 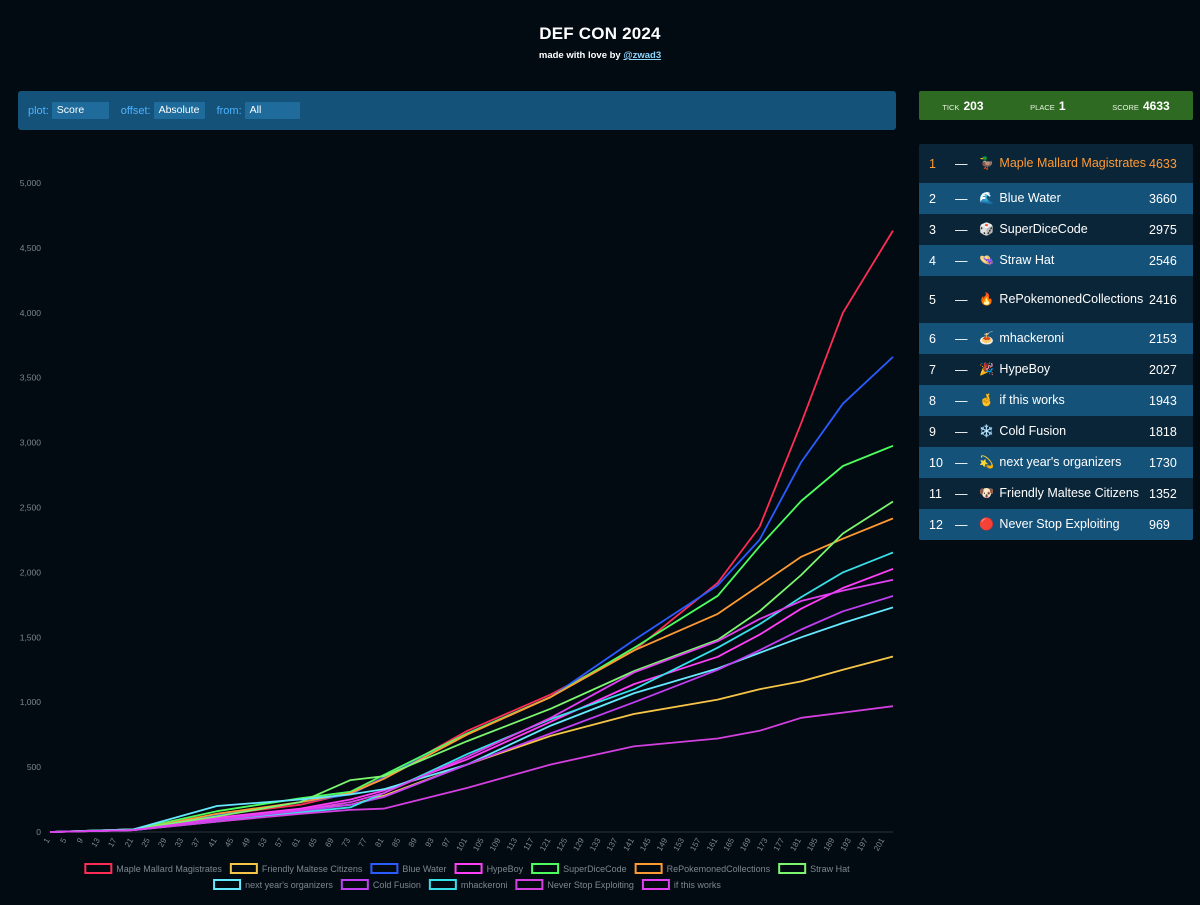 I want to click on team-rank: 10, so click(x=936, y=462).